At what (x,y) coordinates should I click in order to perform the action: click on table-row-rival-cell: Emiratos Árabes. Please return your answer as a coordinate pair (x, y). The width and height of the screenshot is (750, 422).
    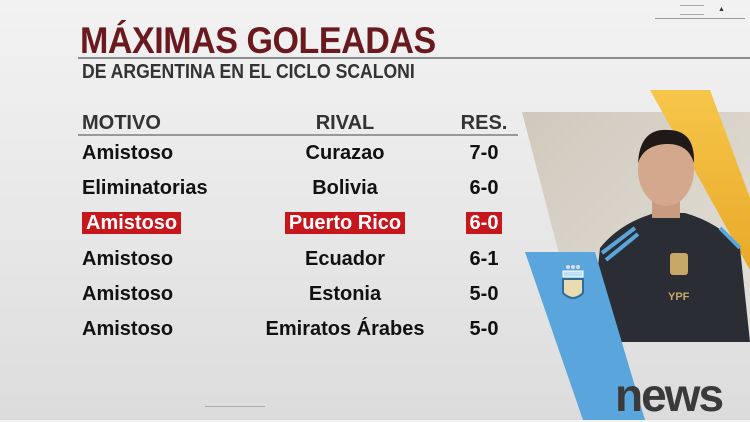
    Looking at the image, I should click on (345, 329).